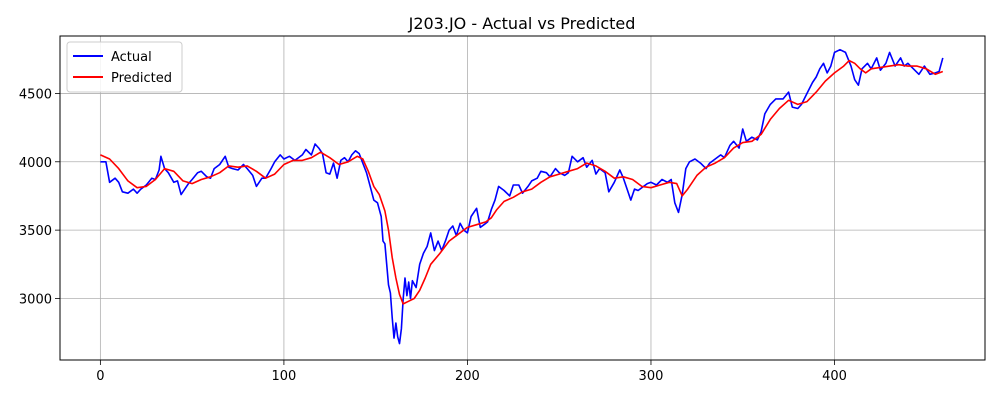  What do you see at coordinates (131, 57) in the screenshot?
I see `legend-label-actual: Actual` at bounding box center [131, 57].